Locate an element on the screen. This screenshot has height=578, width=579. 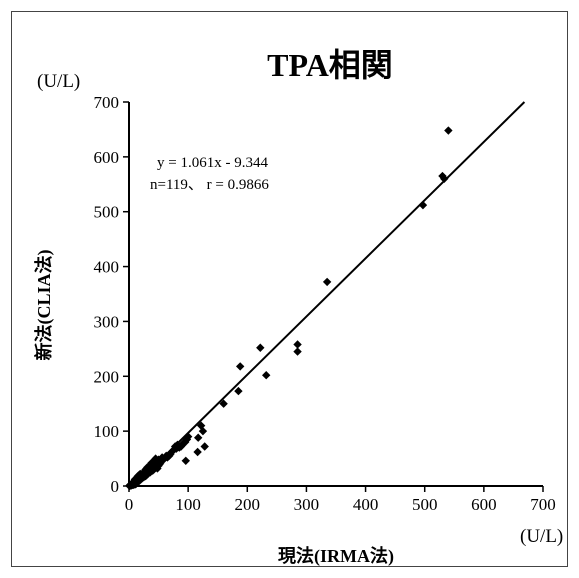
x-tick-label: 300 is located at coordinates (307, 504).